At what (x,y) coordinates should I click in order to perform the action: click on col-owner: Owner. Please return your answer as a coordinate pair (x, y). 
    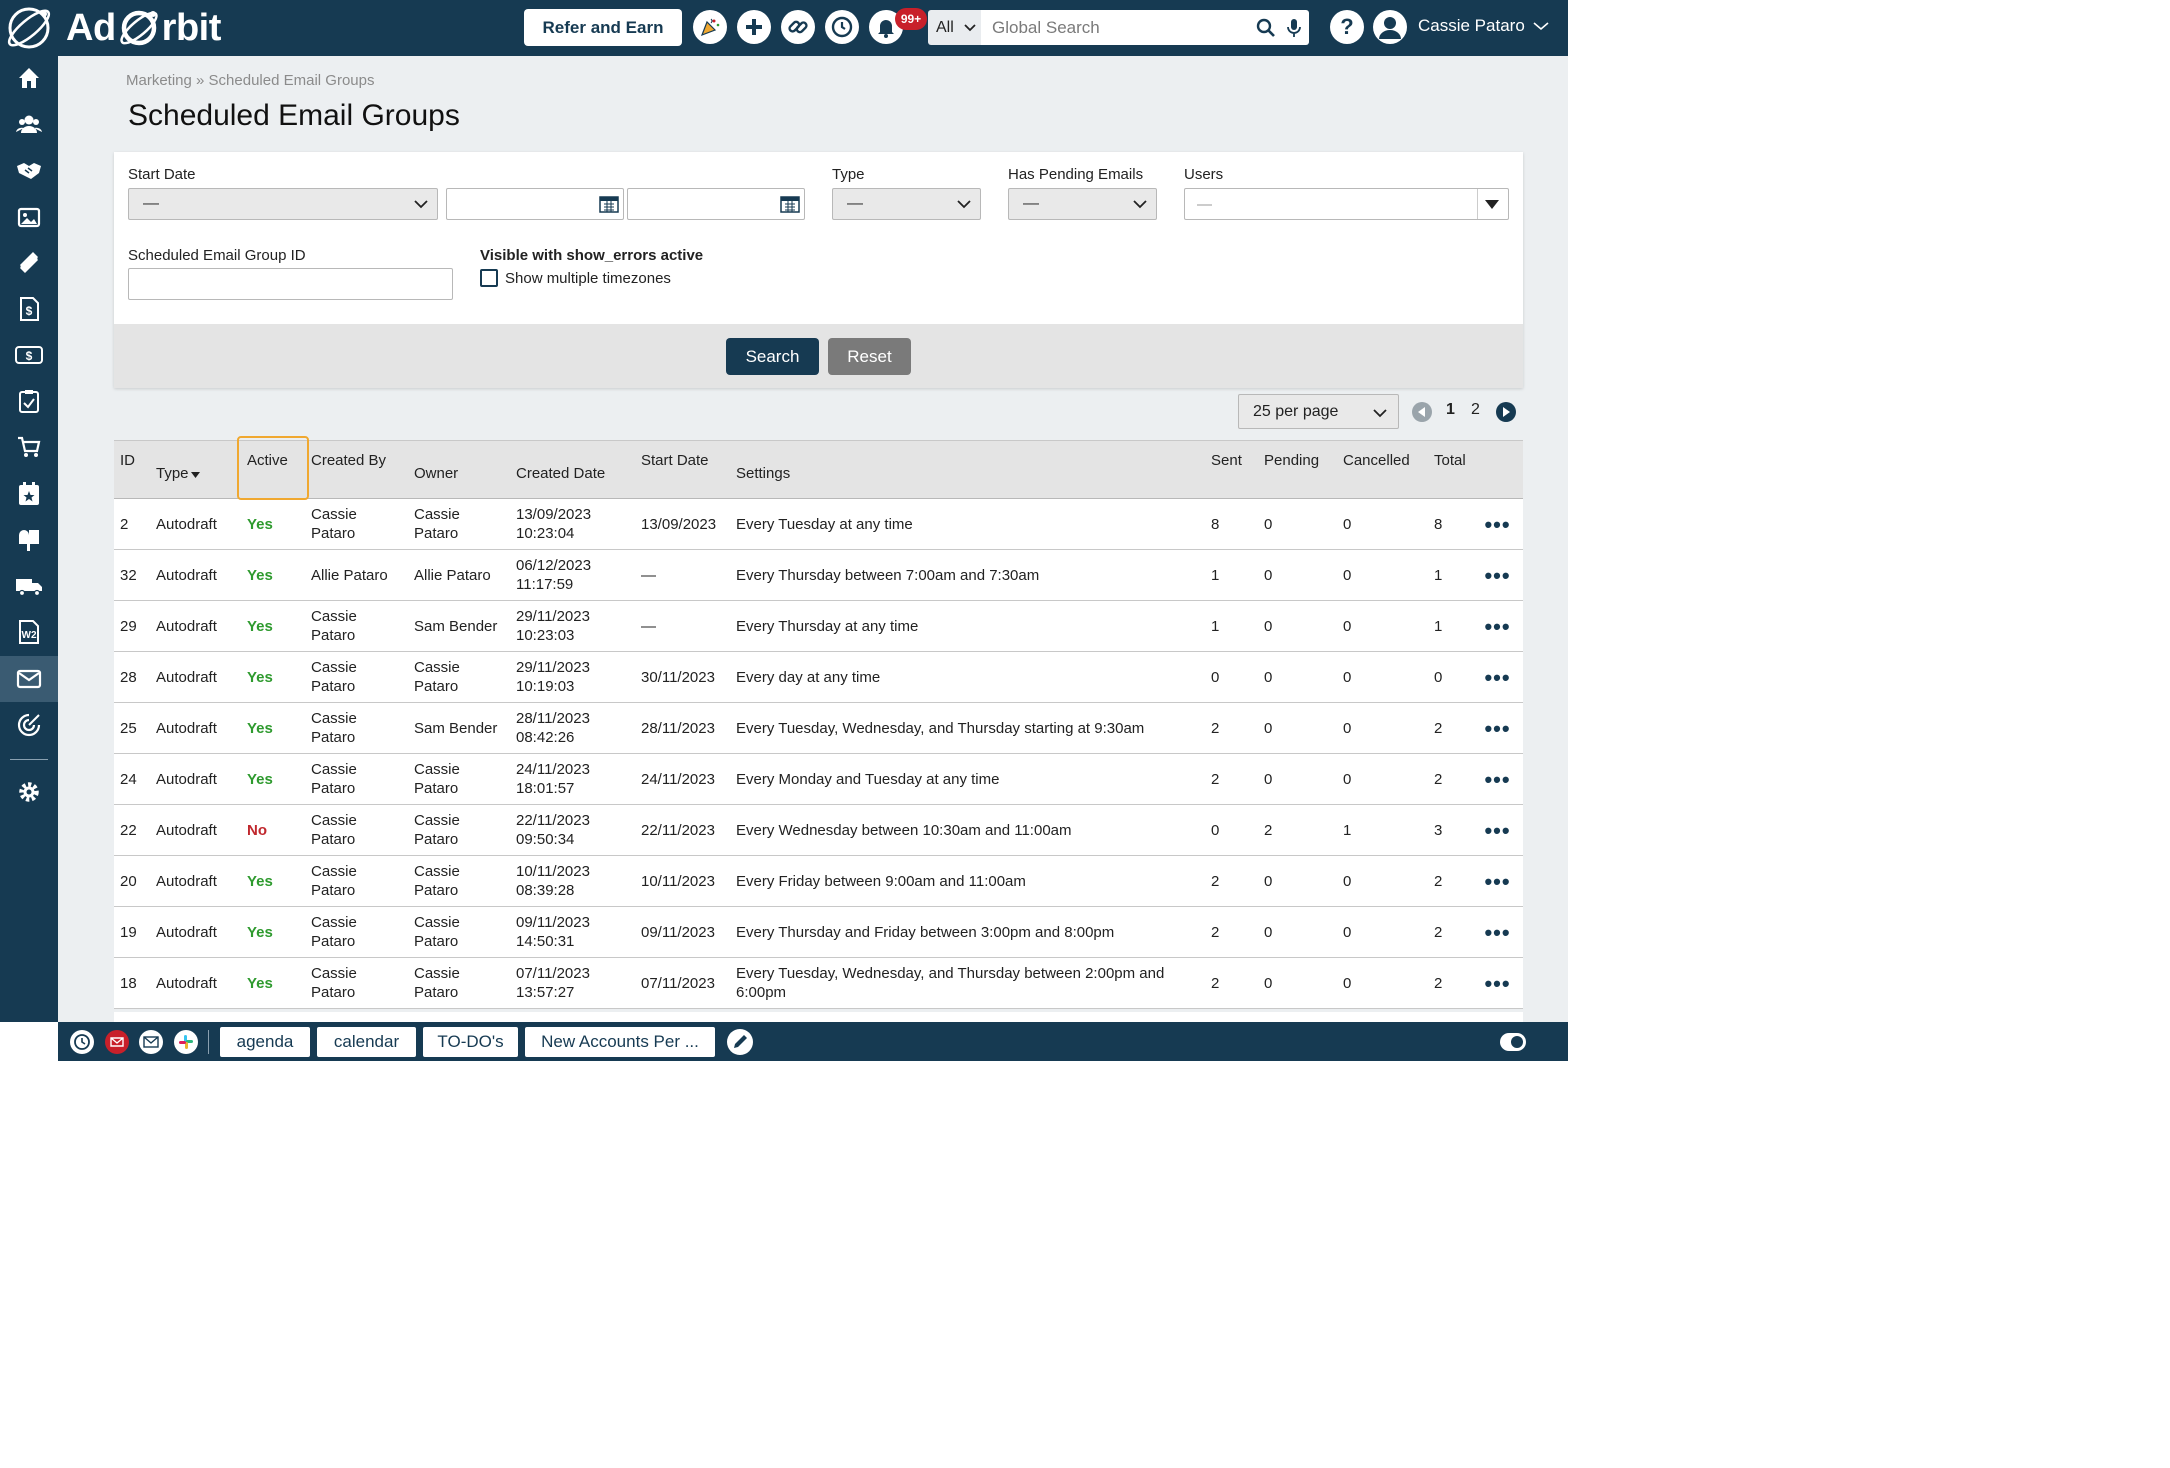
    Looking at the image, I should click on (459, 469).